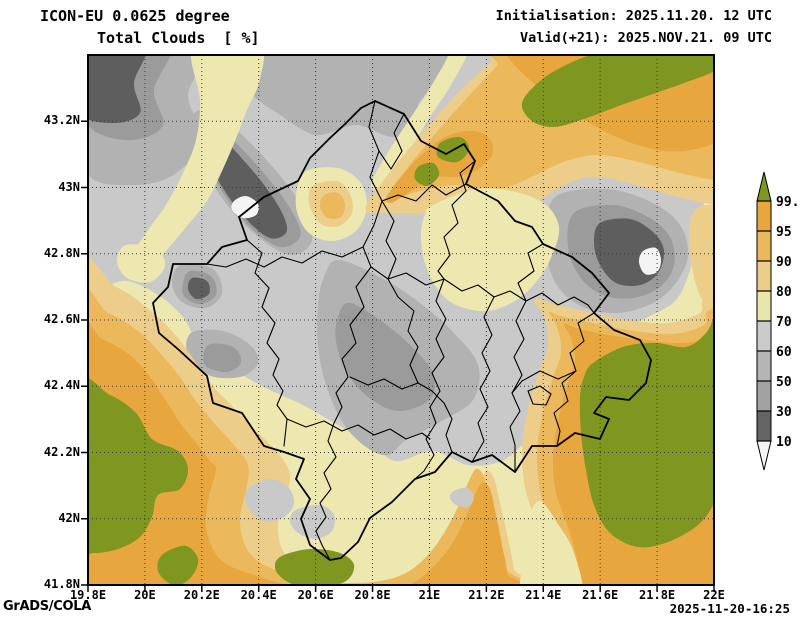 The image size is (800, 618). What do you see at coordinates (145, 595) in the screenshot?
I see `x-axis-label: 20E` at bounding box center [145, 595].